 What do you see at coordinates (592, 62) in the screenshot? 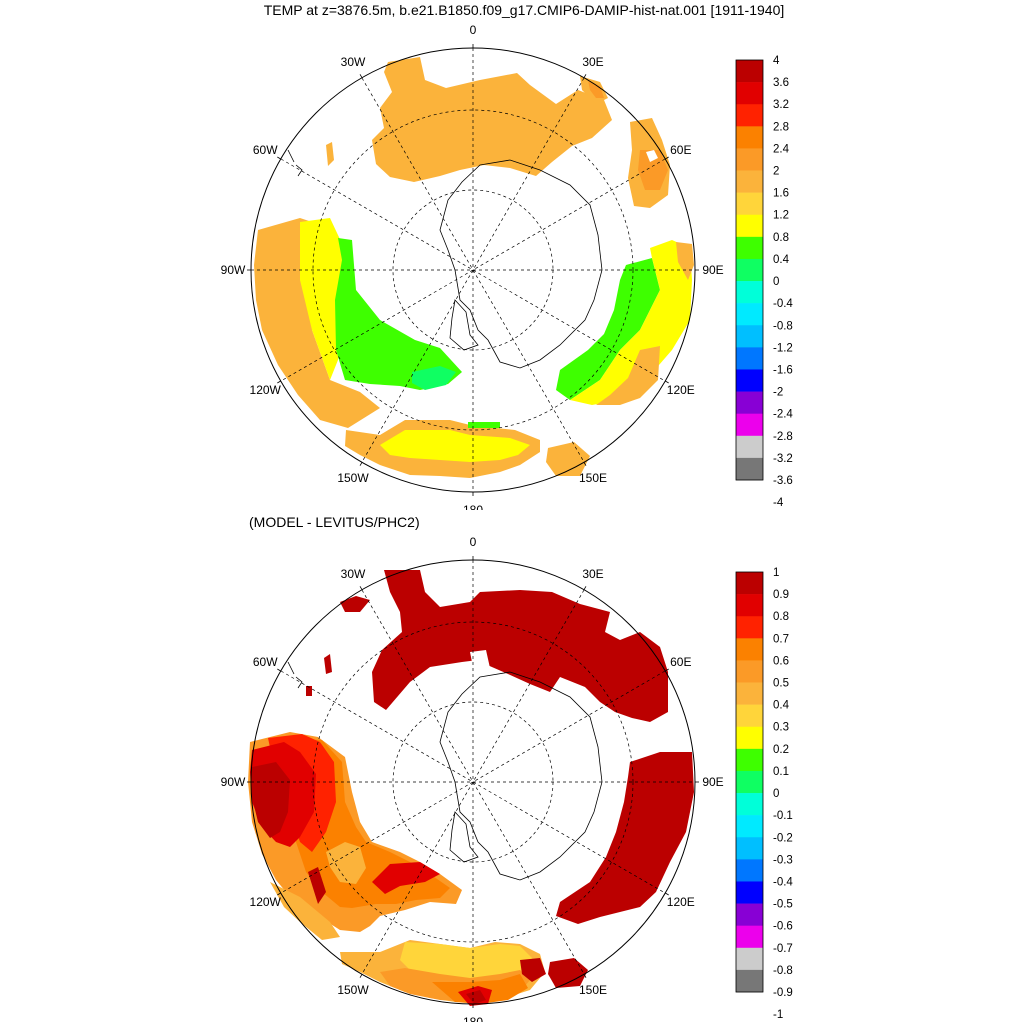
I see `longitude-label: 30E` at bounding box center [592, 62].